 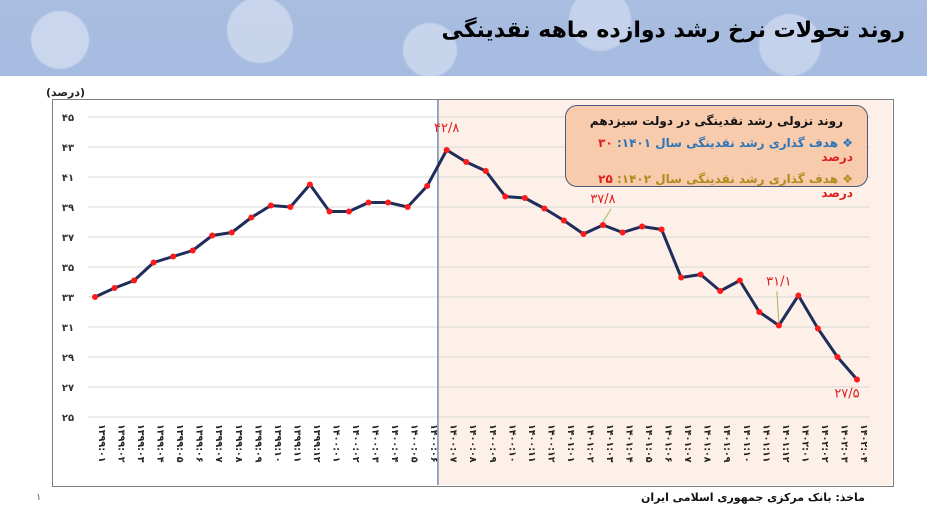 What do you see at coordinates (602, 199) in the screenshot?
I see `data-label: ۳۷/۸` at bounding box center [602, 199].